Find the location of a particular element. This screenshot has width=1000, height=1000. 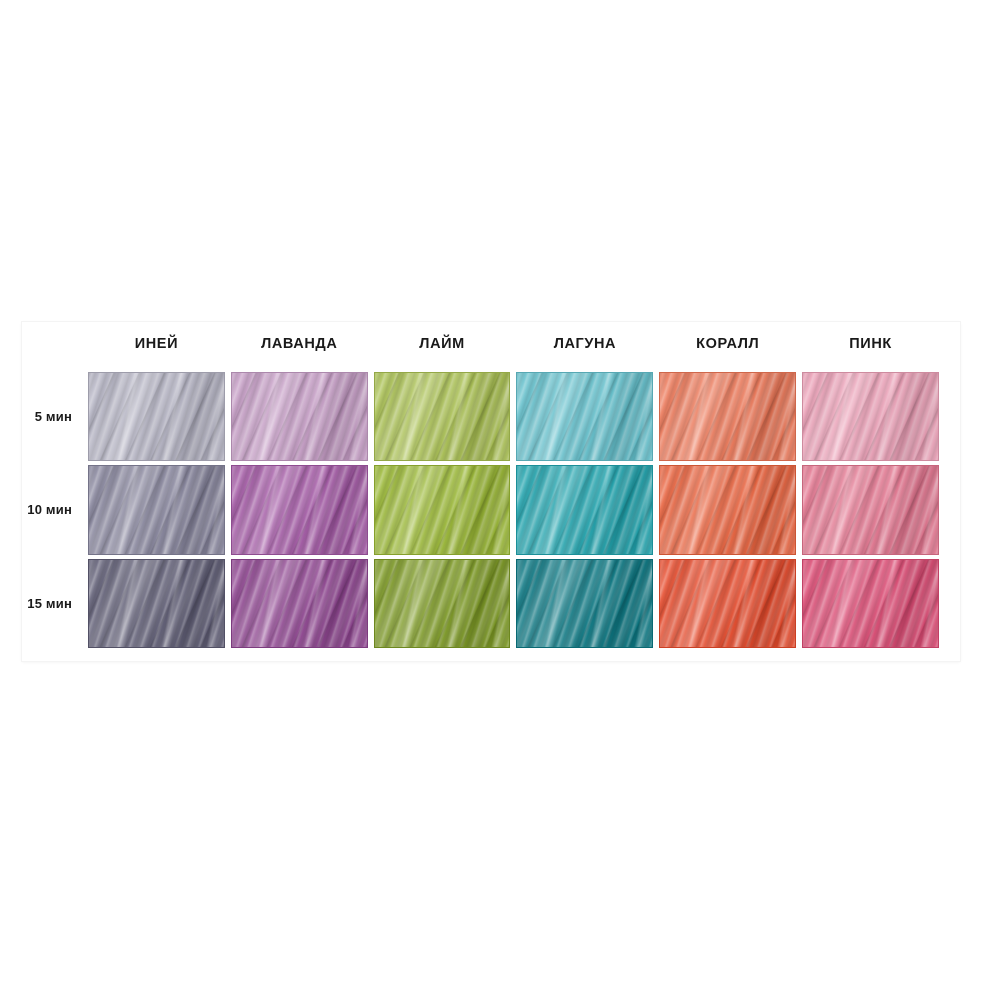

swatch-pink-5min is located at coordinates (870, 417).